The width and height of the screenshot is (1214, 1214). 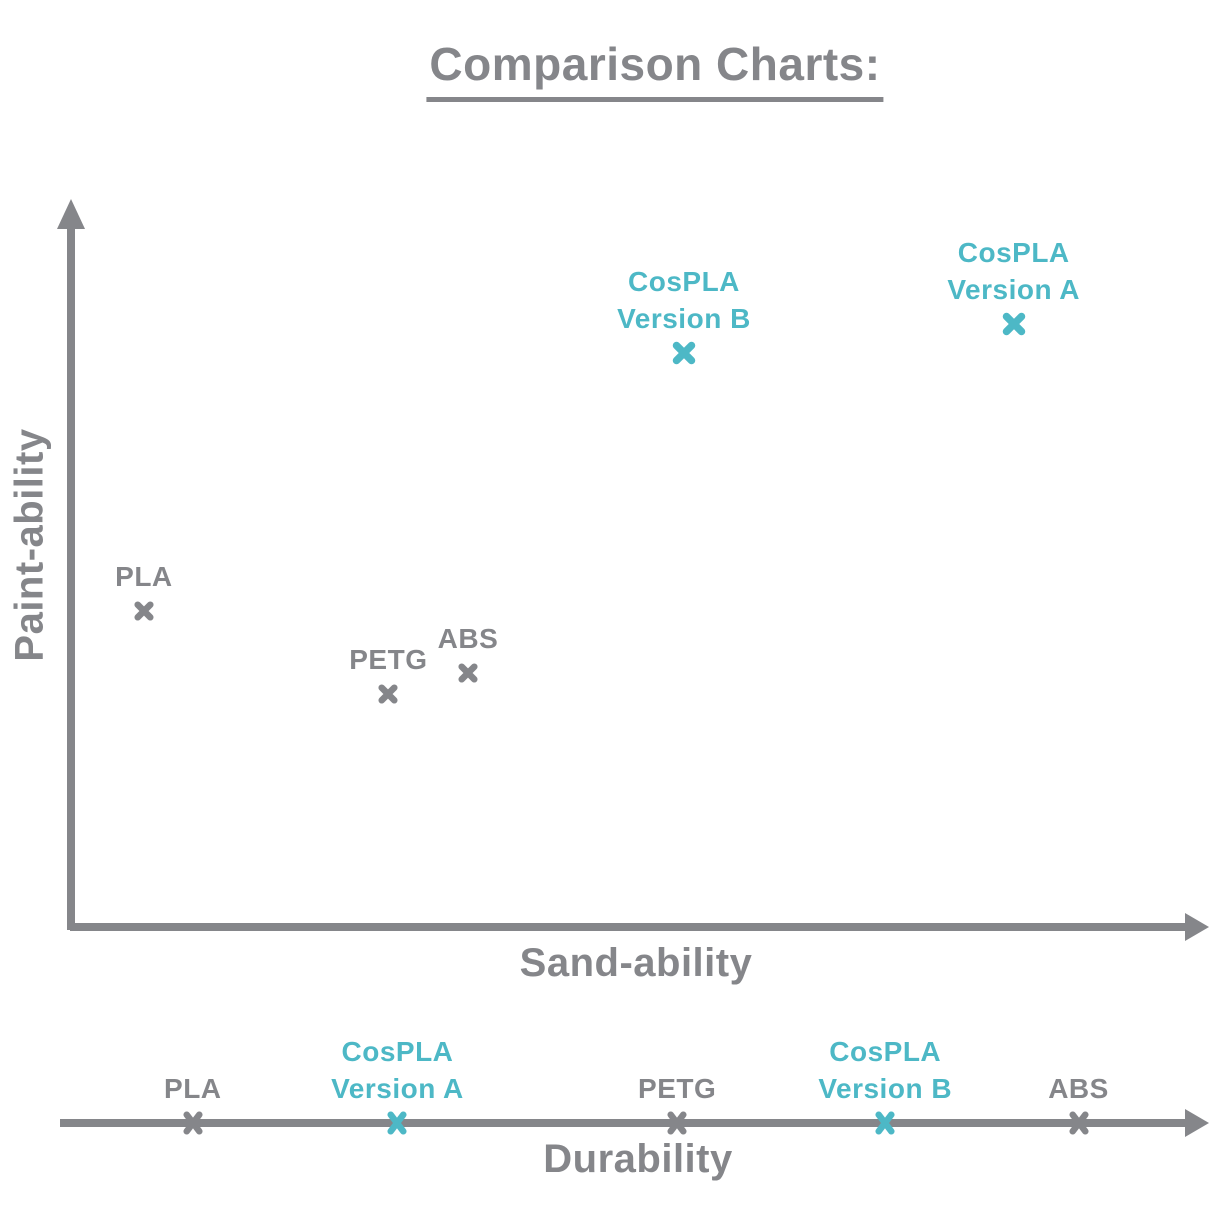 What do you see at coordinates (636, 963) in the screenshot?
I see `x-axis-label: Sand-ability` at bounding box center [636, 963].